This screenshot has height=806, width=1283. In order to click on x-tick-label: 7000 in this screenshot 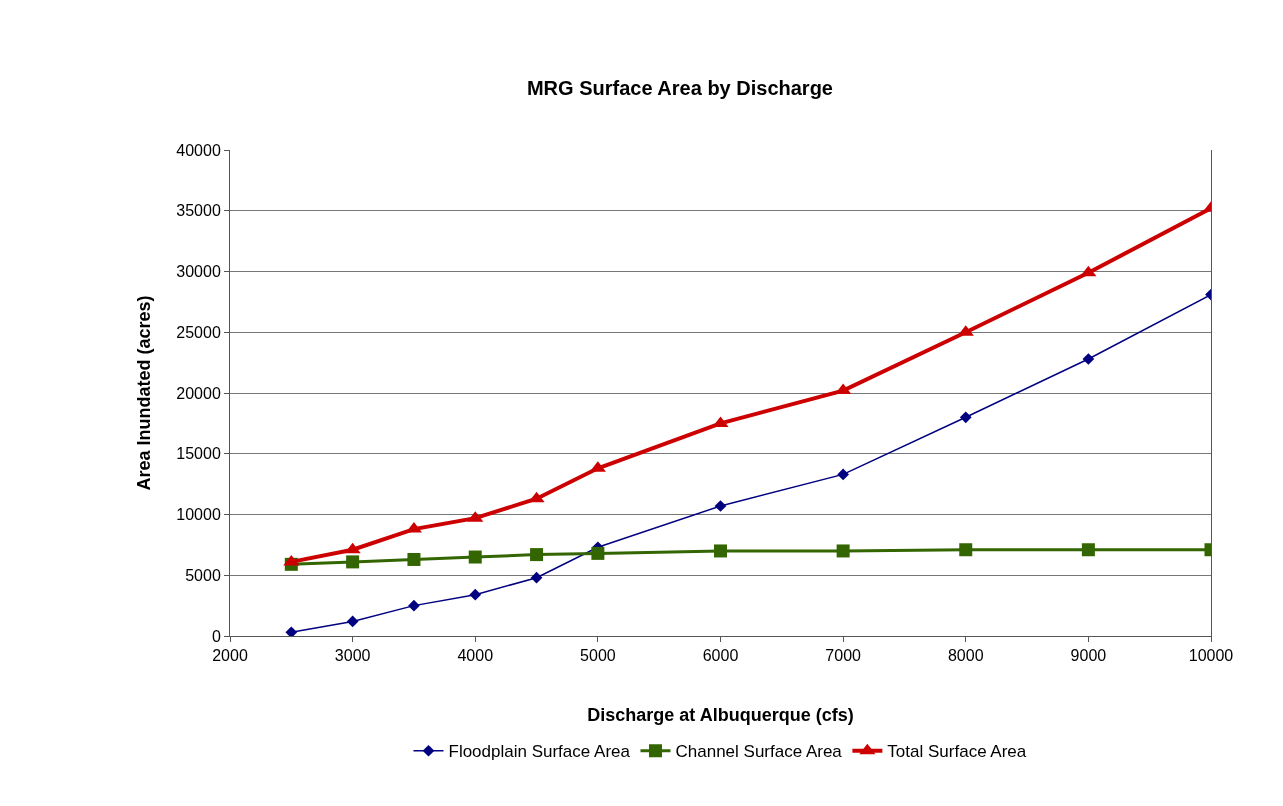, I will do `click(843, 656)`.